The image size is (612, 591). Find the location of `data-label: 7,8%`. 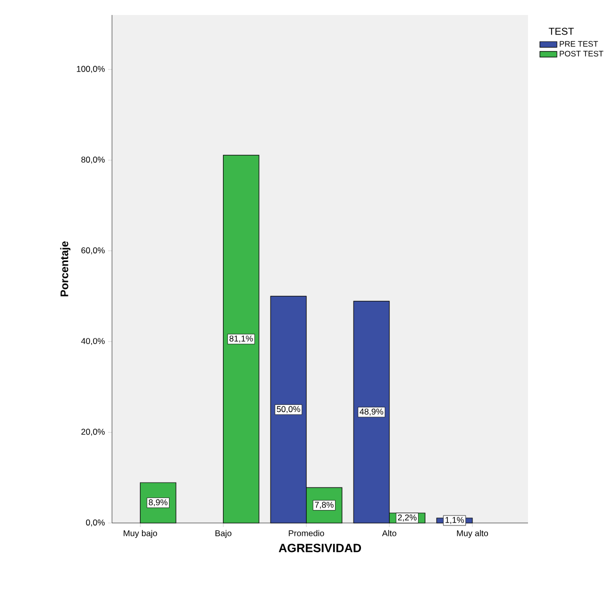

data-label: 7,8% is located at coordinates (324, 505).